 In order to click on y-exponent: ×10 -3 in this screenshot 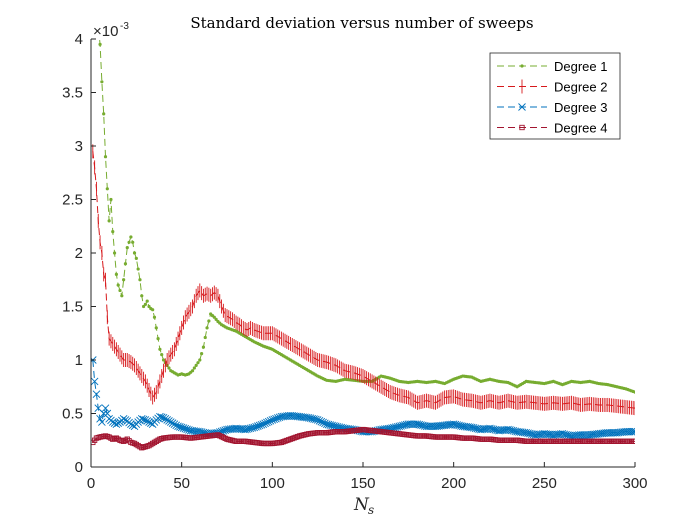, I will do `click(111, 30)`.